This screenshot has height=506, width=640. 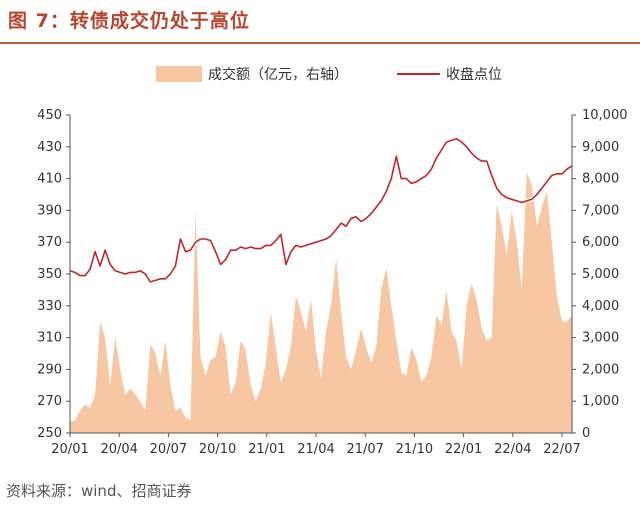 I want to click on y-right-tick-label: 2,000, so click(x=600, y=369).